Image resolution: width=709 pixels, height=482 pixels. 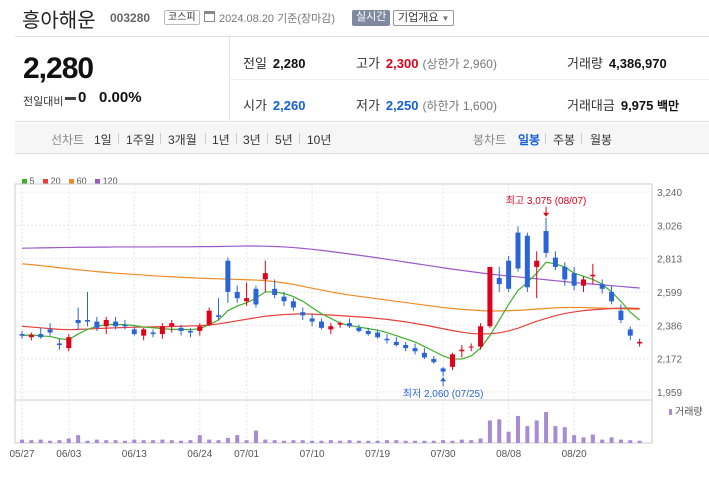 I want to click on volume-value: 4,386,970, so click(x=637, y=63).